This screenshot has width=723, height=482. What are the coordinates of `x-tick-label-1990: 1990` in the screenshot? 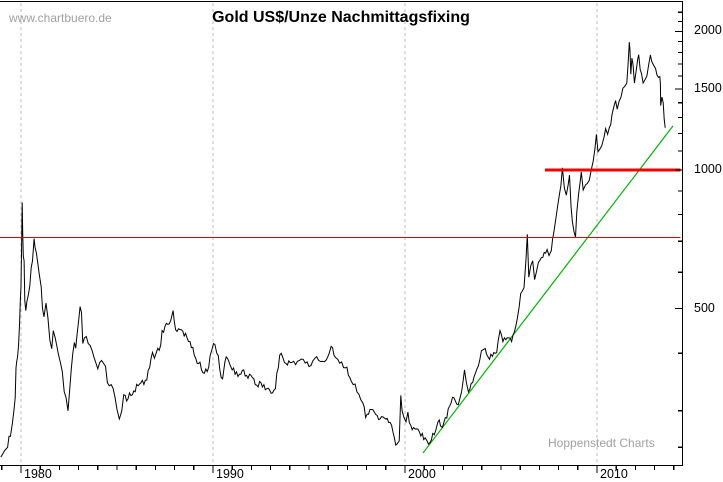 It's located at (230, 474).